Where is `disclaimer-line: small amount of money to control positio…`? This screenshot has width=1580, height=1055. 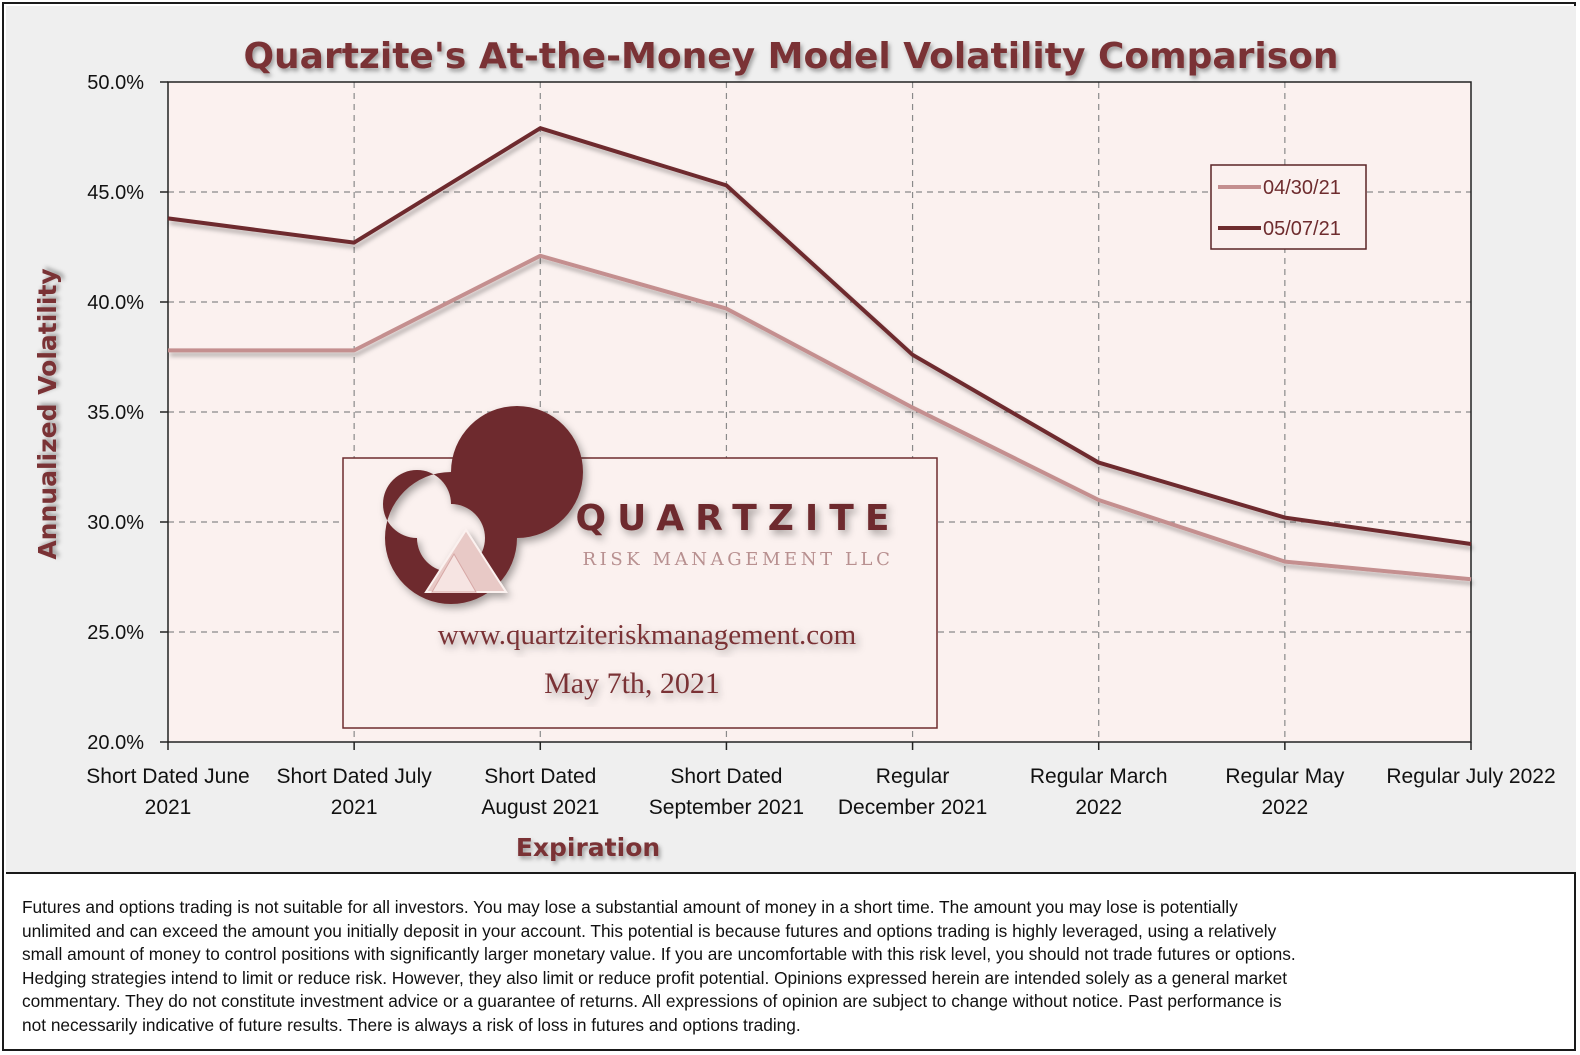
disclaimer-line: small amount of money to control positio… is located at coordinates (659, 954).